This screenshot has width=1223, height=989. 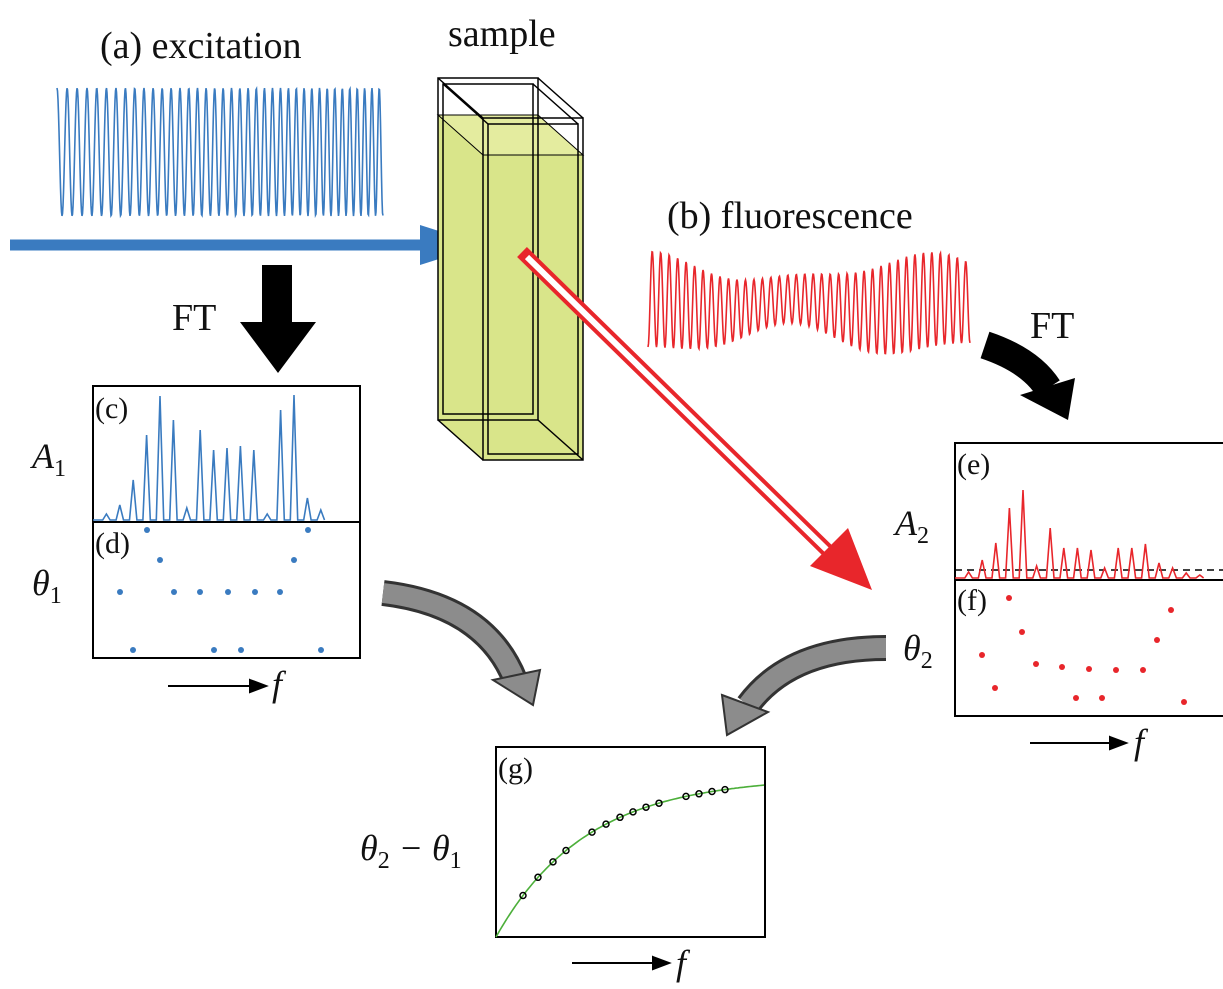 What do you see at coordinates (220, 152) in the screenshot?
I see `excitation-wave` at bounding box center [220, 152].